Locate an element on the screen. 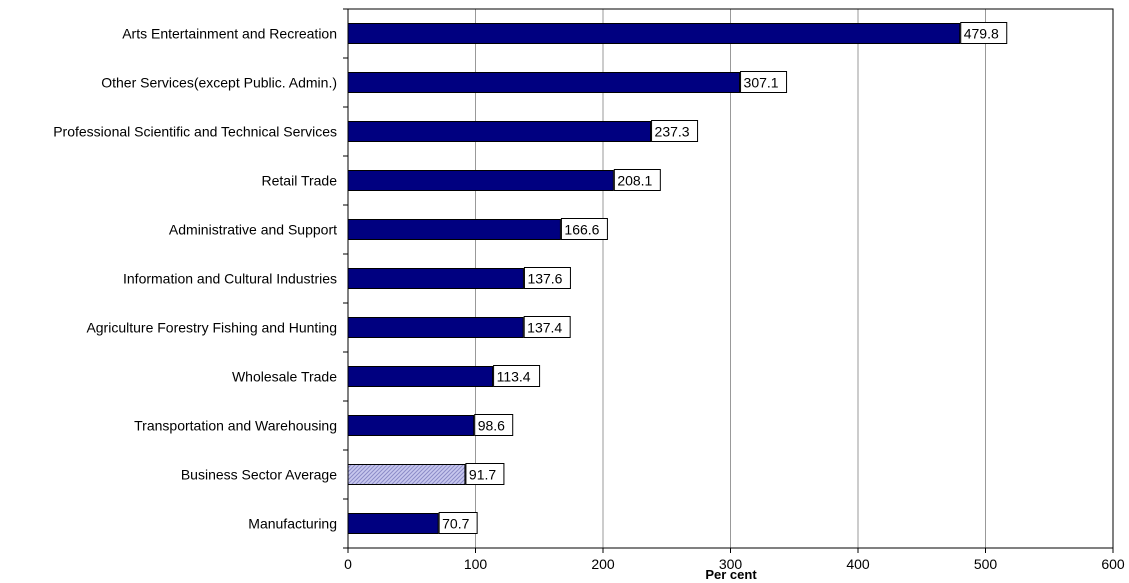 This screenshot has height=583, width=1129. category-label: Arts Entertainment and Recreation is located at coordinates (229, 34).